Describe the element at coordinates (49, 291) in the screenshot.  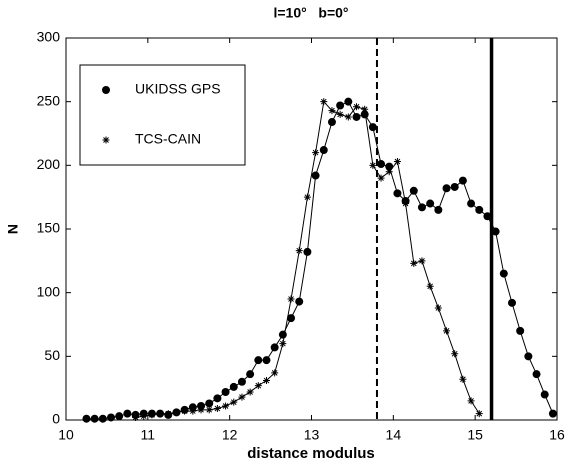
I see `y-tick-label: 100` at that location.